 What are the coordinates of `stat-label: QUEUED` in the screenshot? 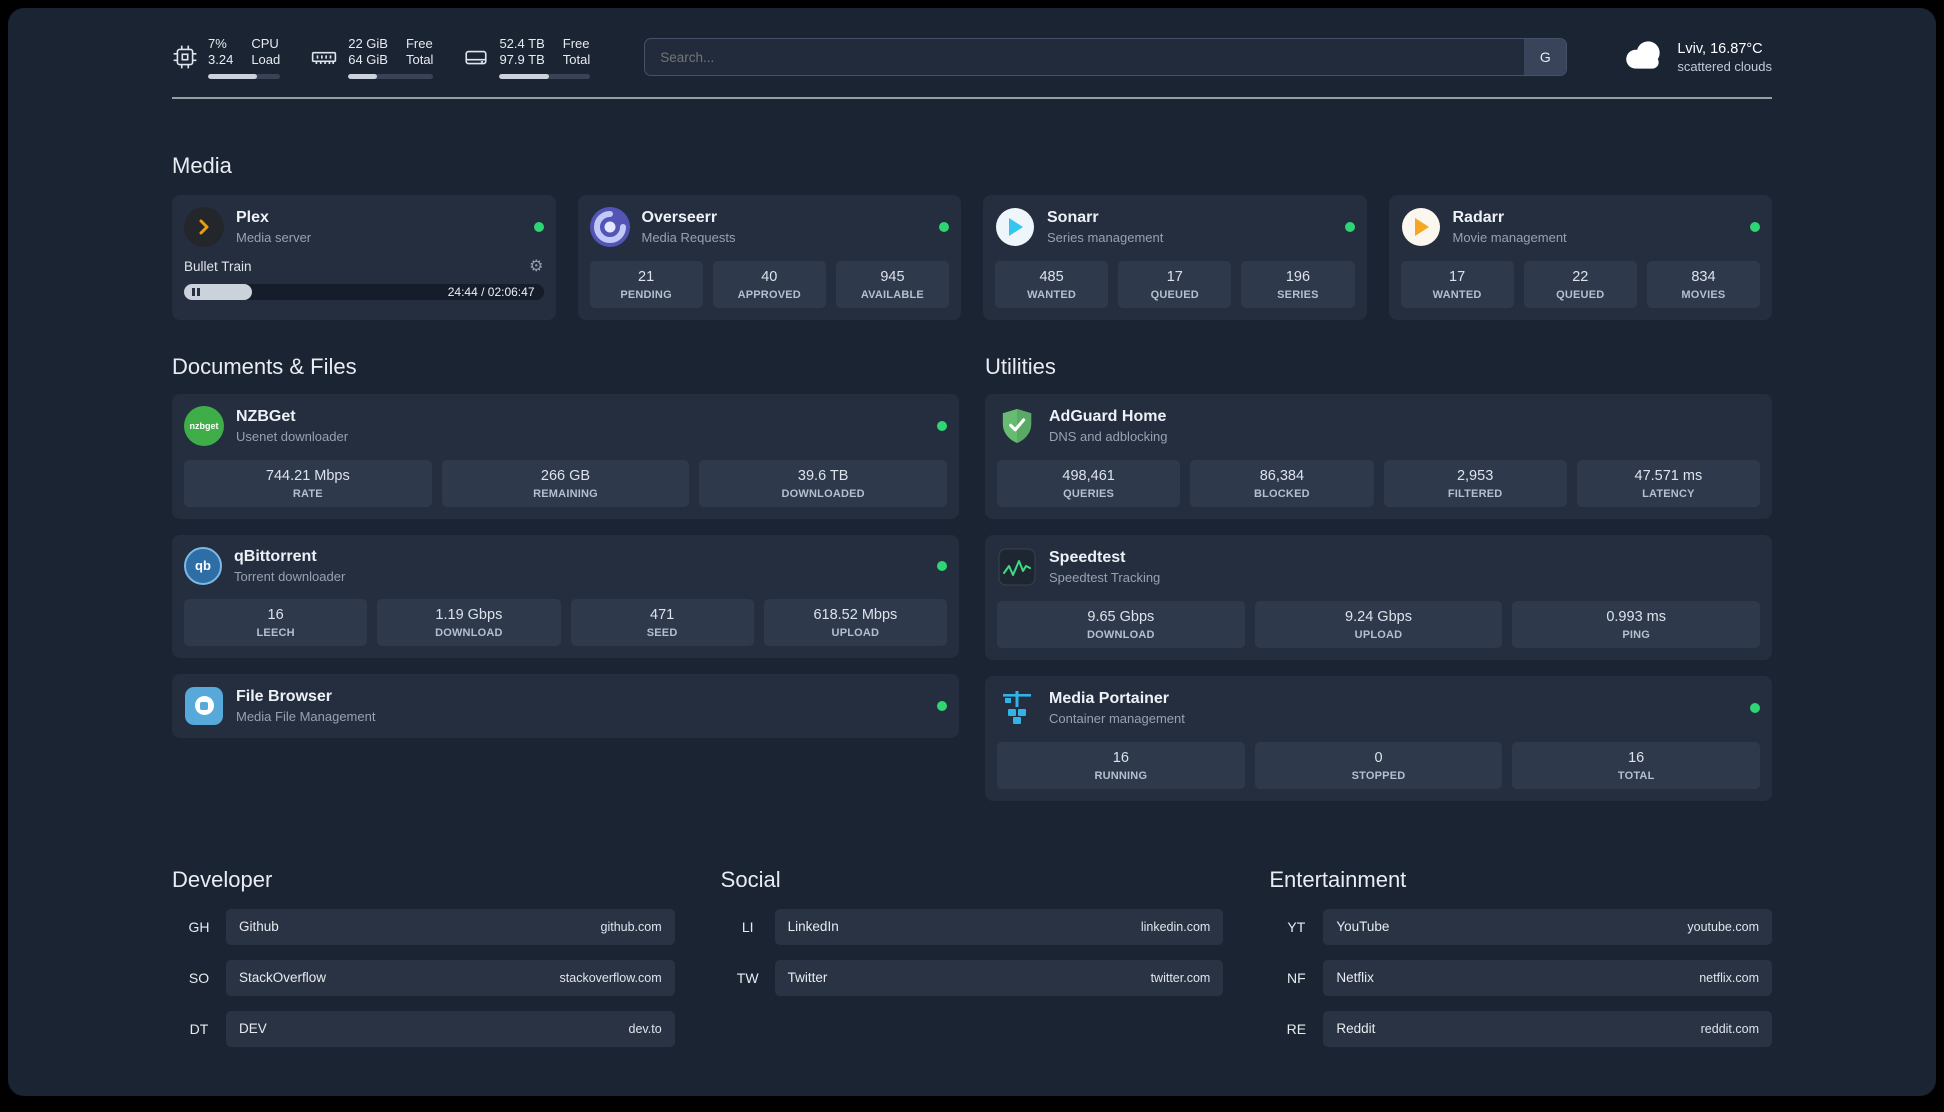 It's located at (1174, 294).